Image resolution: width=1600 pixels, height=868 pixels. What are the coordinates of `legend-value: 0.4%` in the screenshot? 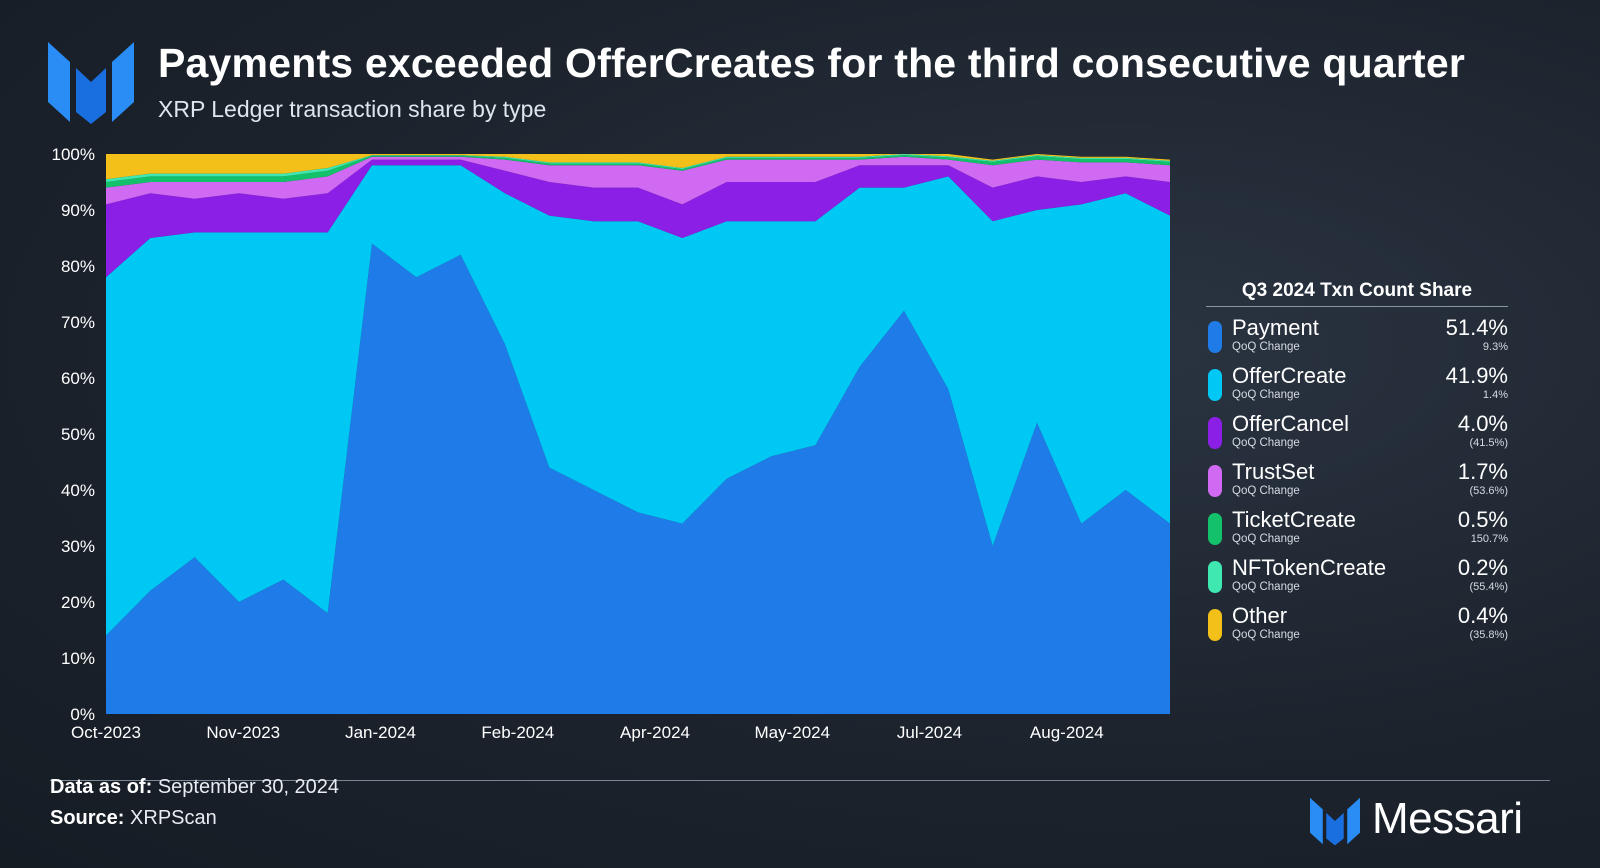 It's located at (1482, 615).